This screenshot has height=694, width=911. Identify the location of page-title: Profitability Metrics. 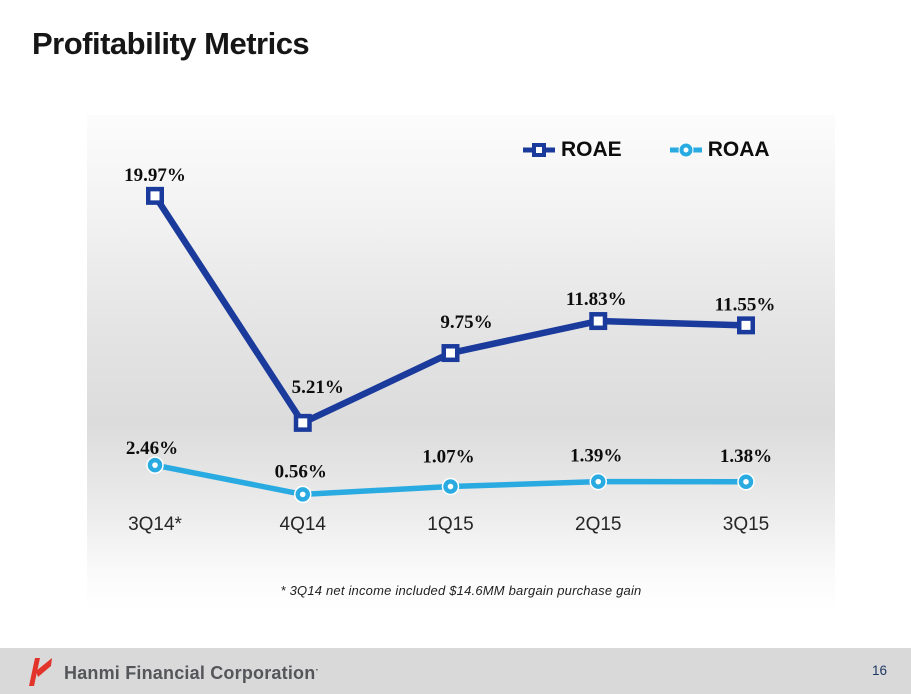
(171, 43).